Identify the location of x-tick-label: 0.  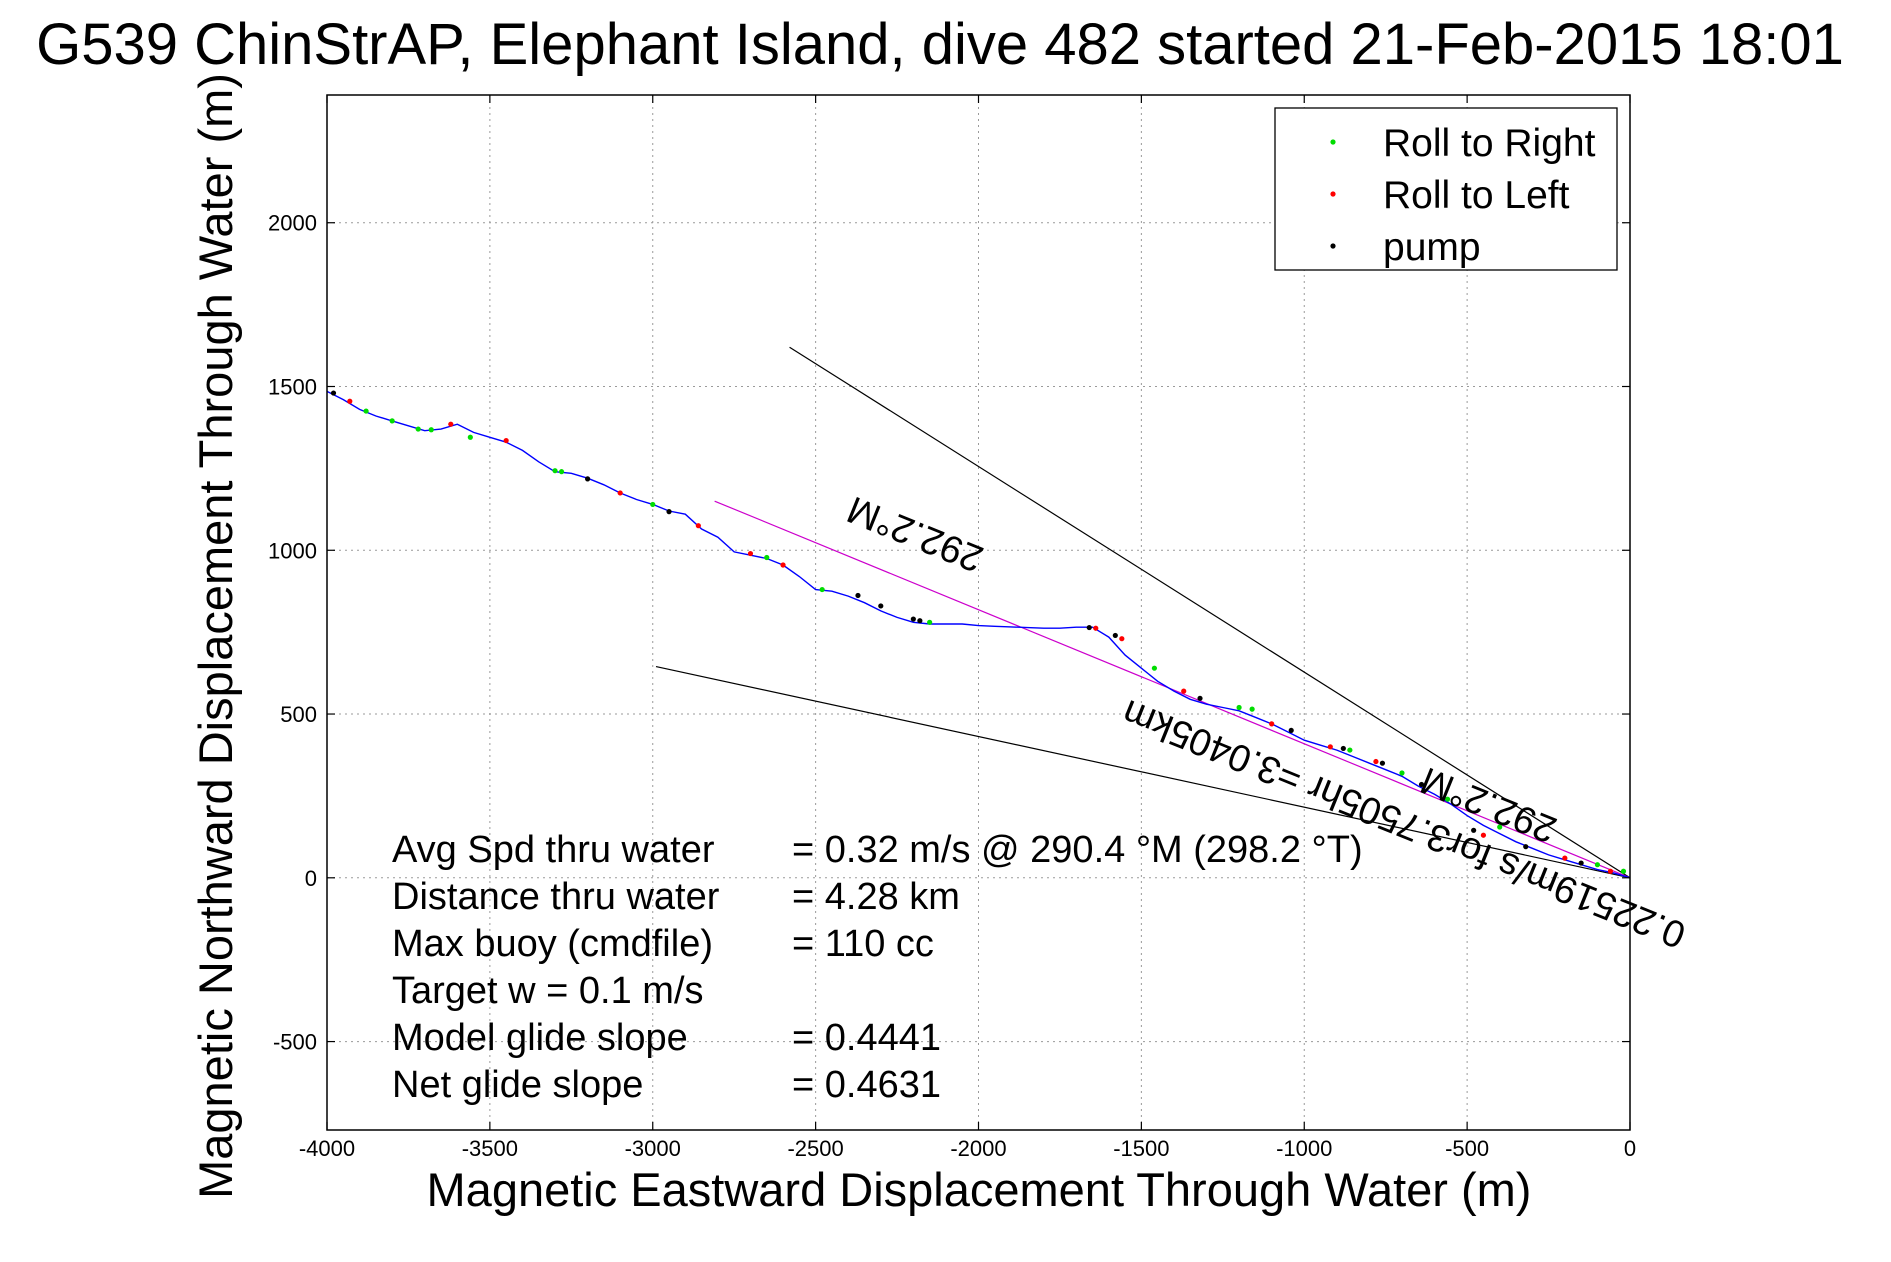
(1630, 1148).